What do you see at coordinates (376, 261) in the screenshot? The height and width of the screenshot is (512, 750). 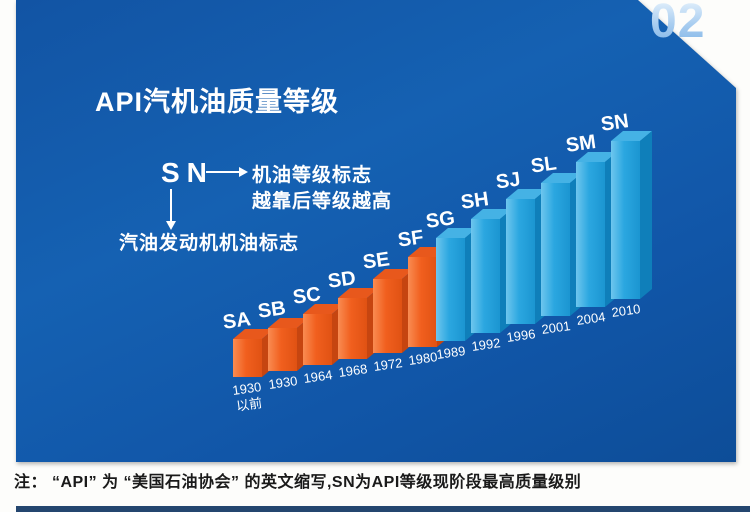 I see `bar-grade-label: SE` at bounding box center [376, 261].